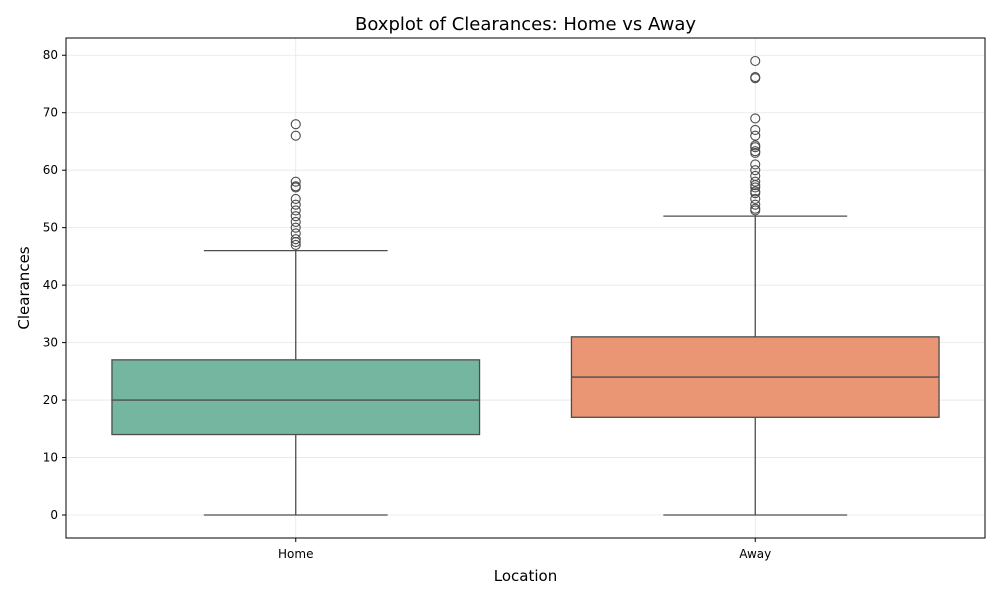 Image resolution: width=1000 pixels, height=600 pixels. I want to click on y-tick-label: 70, so click(50, 113).